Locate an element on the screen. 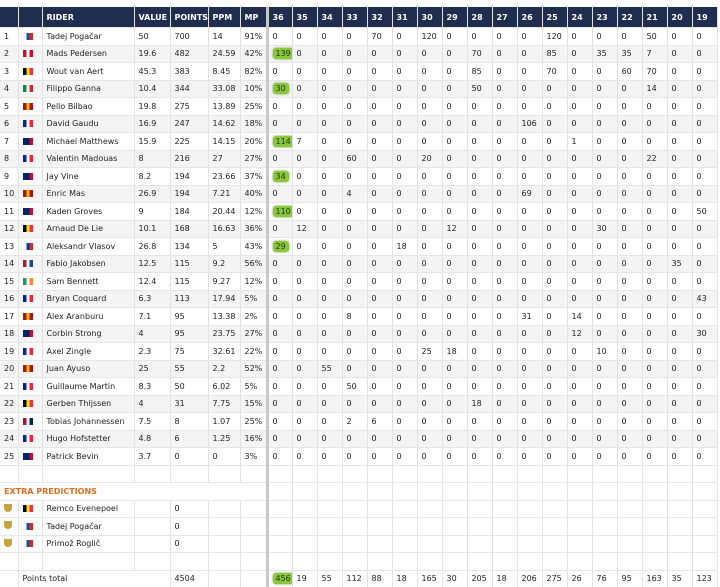 This screenshot has height=587, width=720. stage-total: 18 is located at coordinates (401, 579).